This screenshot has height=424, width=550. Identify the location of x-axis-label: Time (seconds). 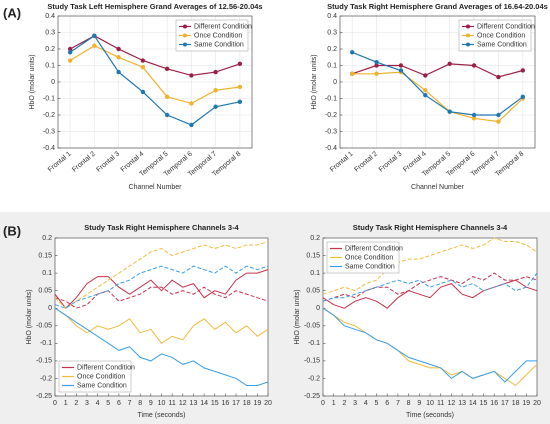
(162, 415).